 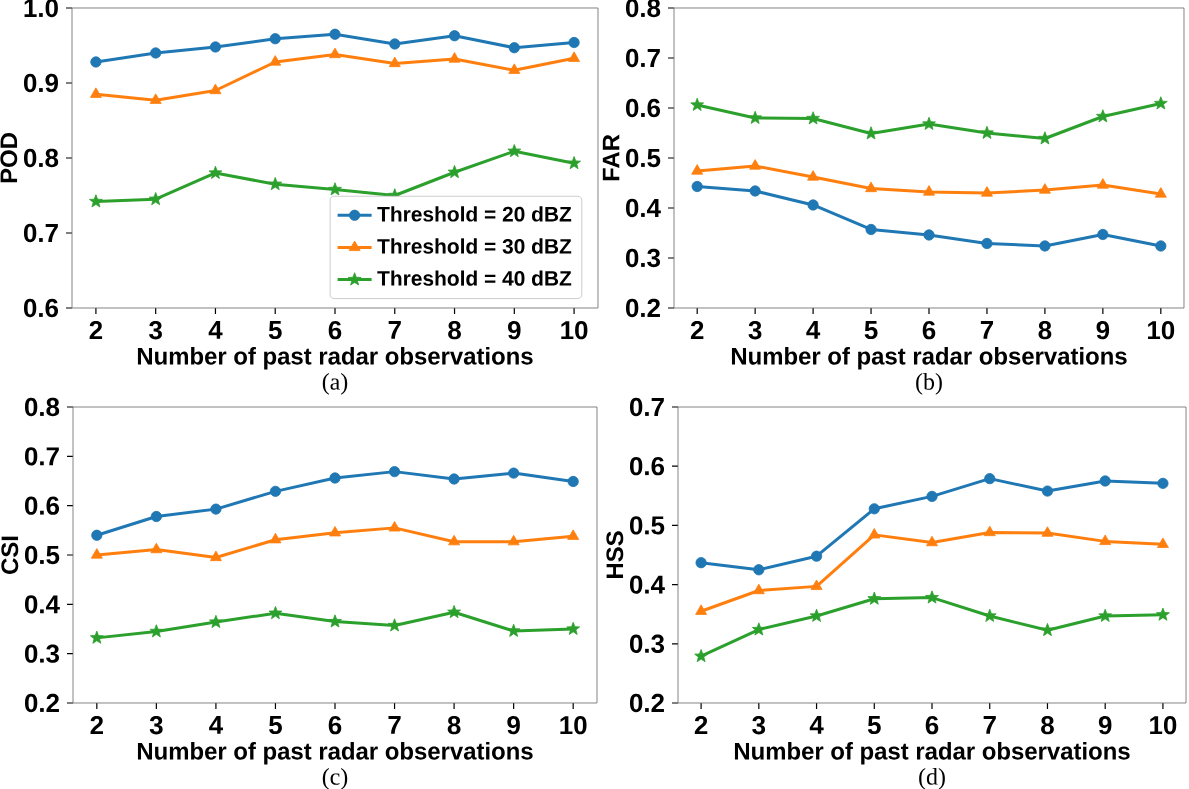 What do you see at coordinates (474, 246) in the screenshot?
I see `legend-label: Threshold = 30 dBZ` at bounding box center [474, 246].